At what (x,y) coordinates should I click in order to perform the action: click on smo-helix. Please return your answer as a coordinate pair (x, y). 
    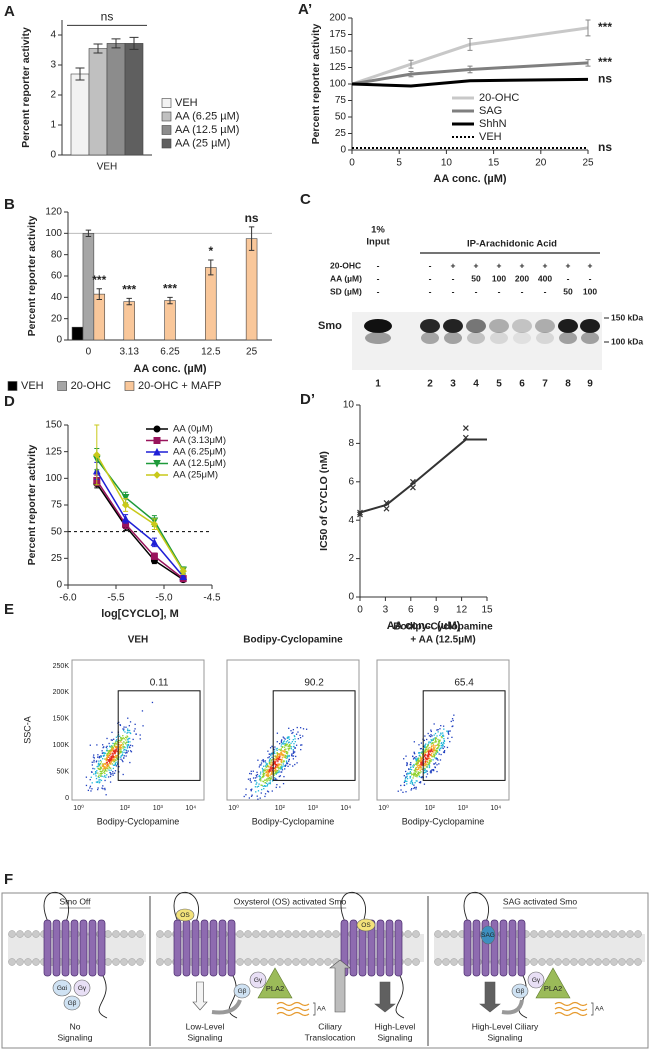
    Looking at the image, I should click on (195, 948).